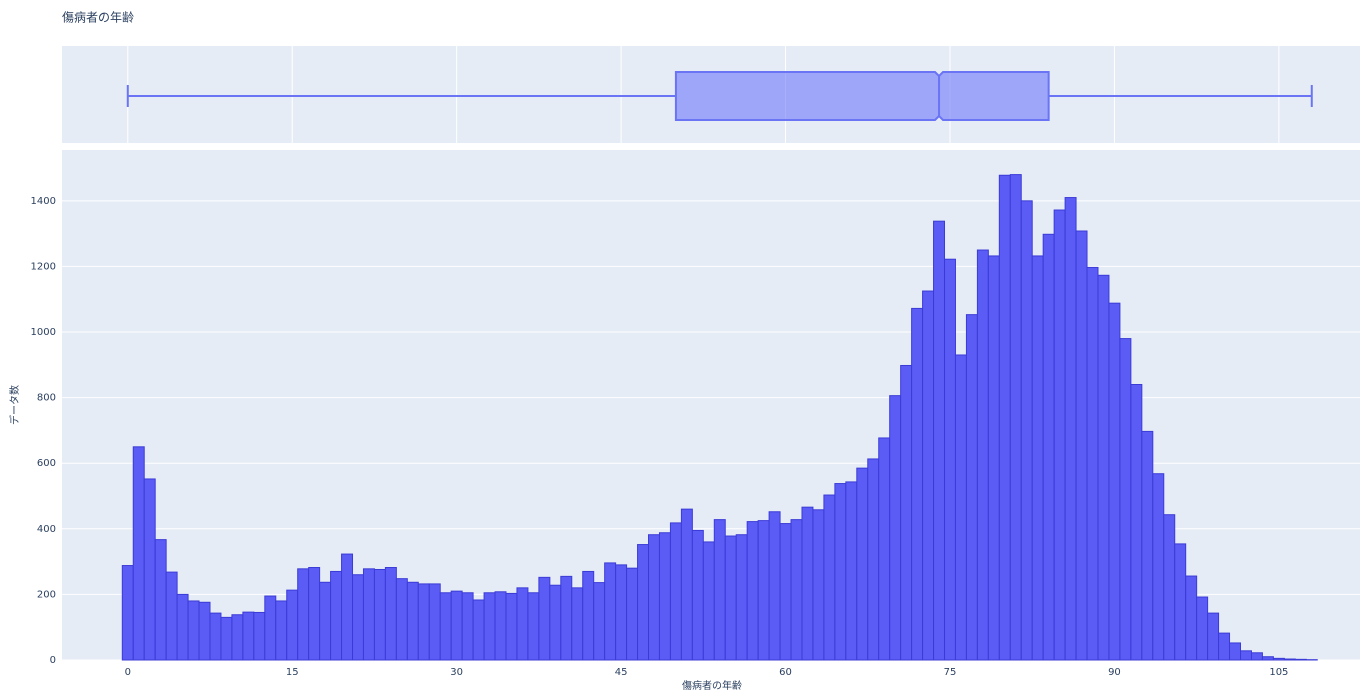 The width and height of the screenshot is (1367, 692). Describe the element at coordinates (128, 672) in the screenshot. I see `x-tick-label: 0` at that location.